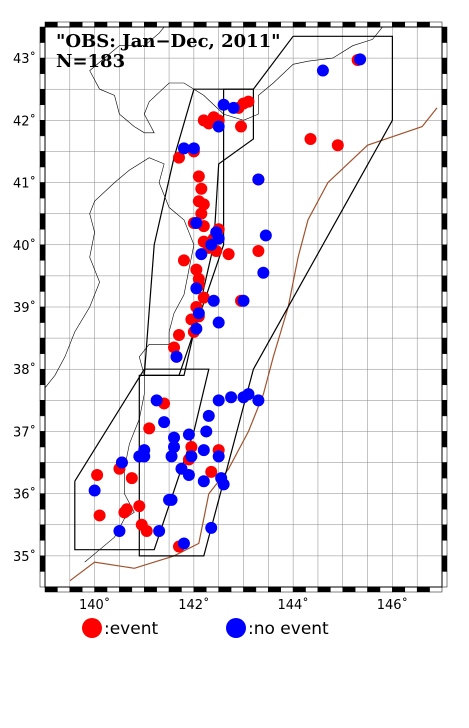 This screenshot has height=728, width=469. I want to click on x-tick-label: 140˚, so click(94, 605).